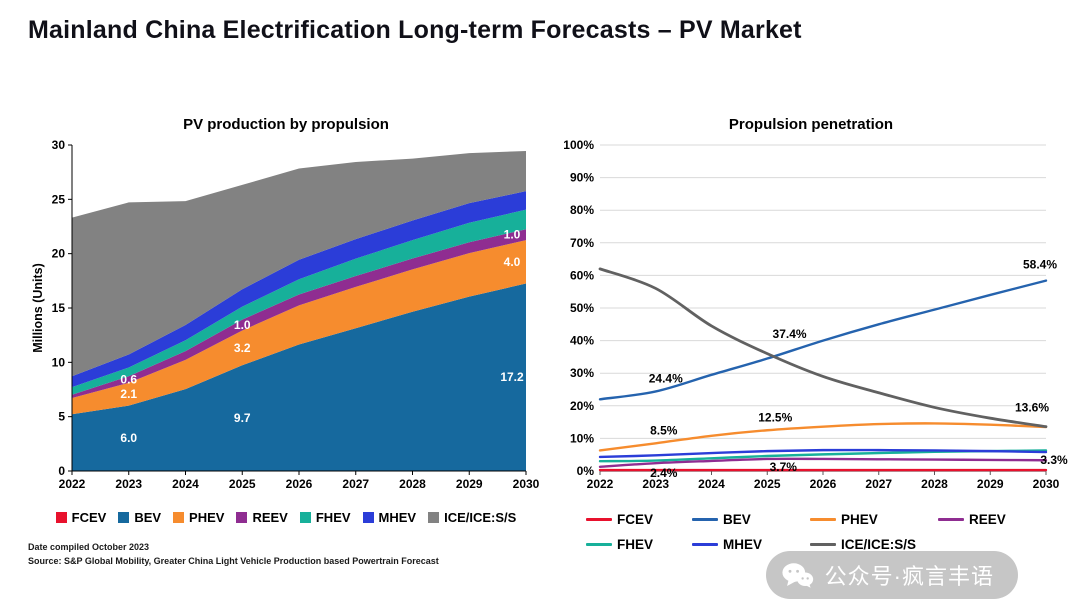 The width and height of the screenshot is (1080, 612). What do you see at coordinates (512, 235) in the screenshot?
I see `value-label-reev-2030: 1.0` at bounding box center [512, 235].